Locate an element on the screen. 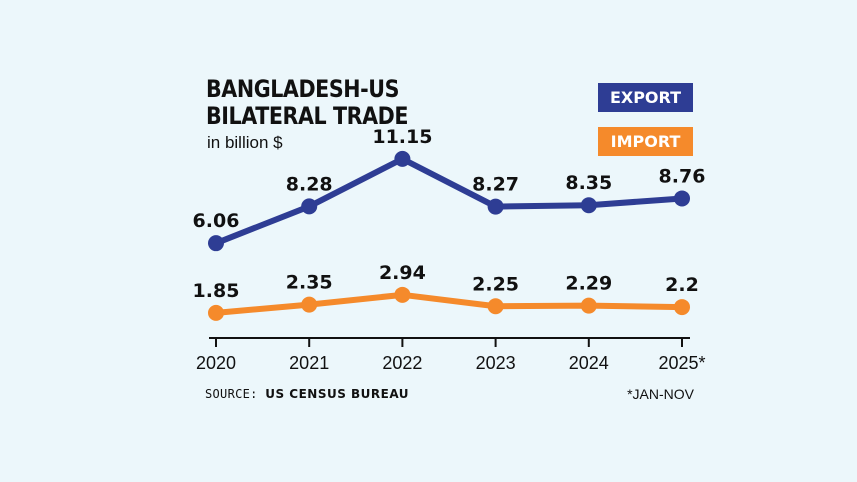 This screenshot has width=857, height=482. chart-title: BANGLADESH-US BILATERAL TRADE is located at coordinates (307, 103).